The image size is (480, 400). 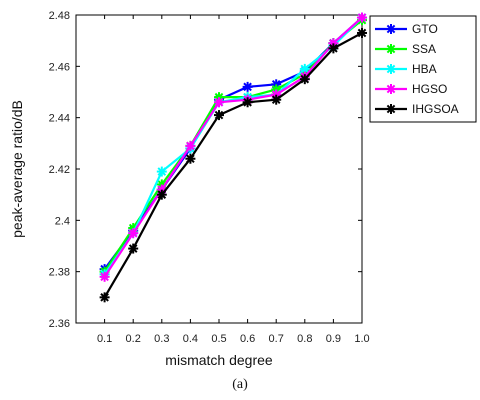 I want to click on legend-marker-ihgsoa, so click(x=391, y=109).